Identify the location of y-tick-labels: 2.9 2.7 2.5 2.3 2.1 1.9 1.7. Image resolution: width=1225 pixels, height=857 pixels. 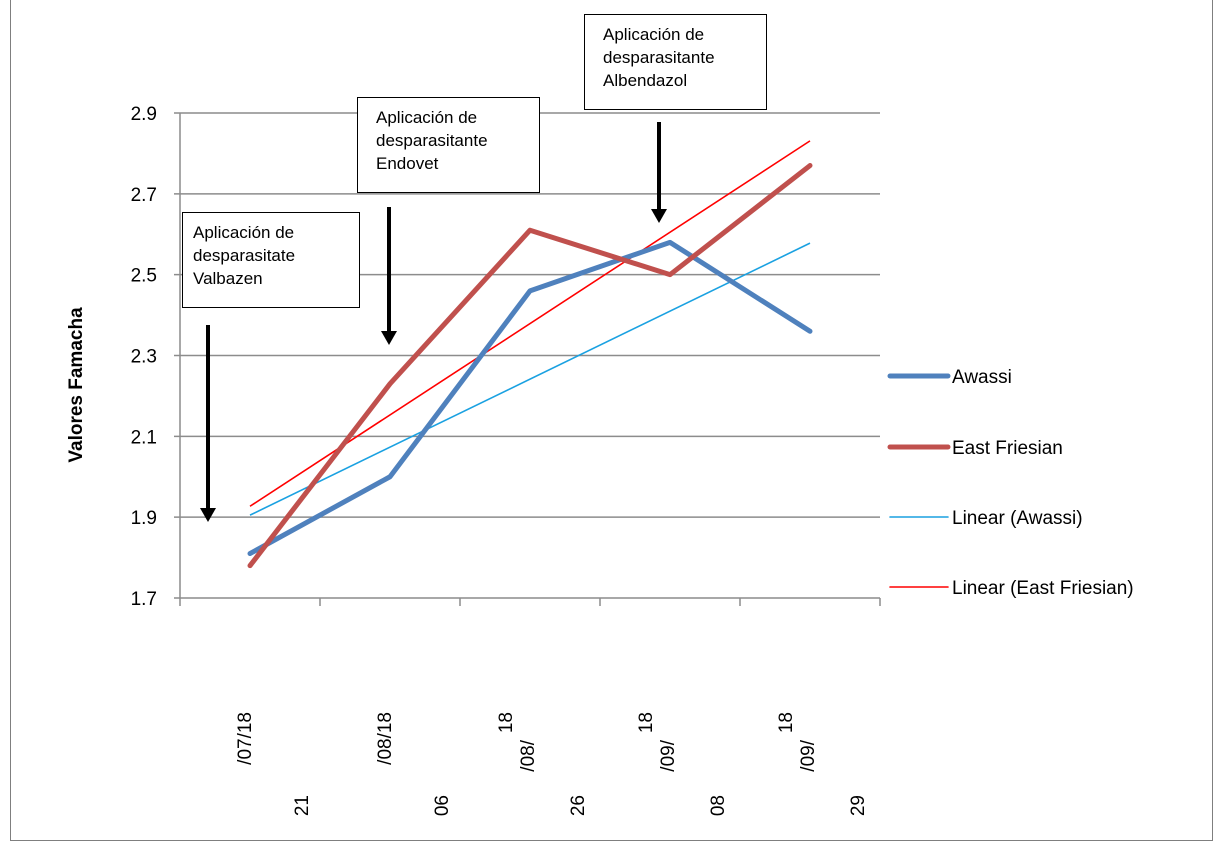
(144, 357).